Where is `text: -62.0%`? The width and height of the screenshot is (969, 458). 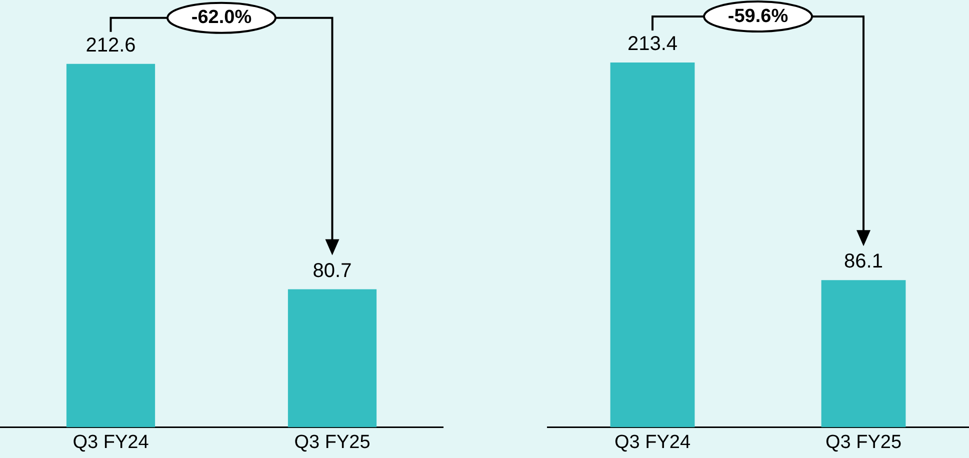 text: -62.0% is located at coordinates (221, 18).